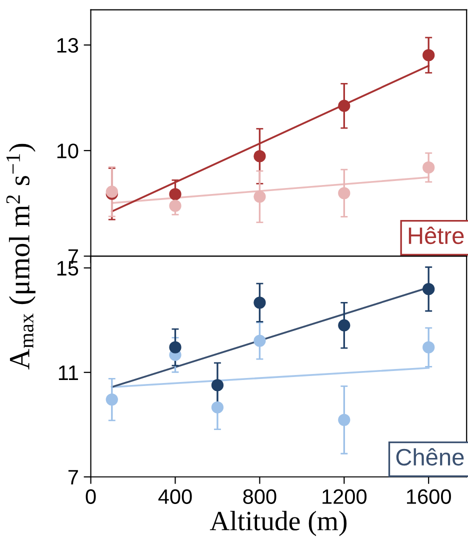  I want to click on y-tick-label: 11, so click(68, 373).